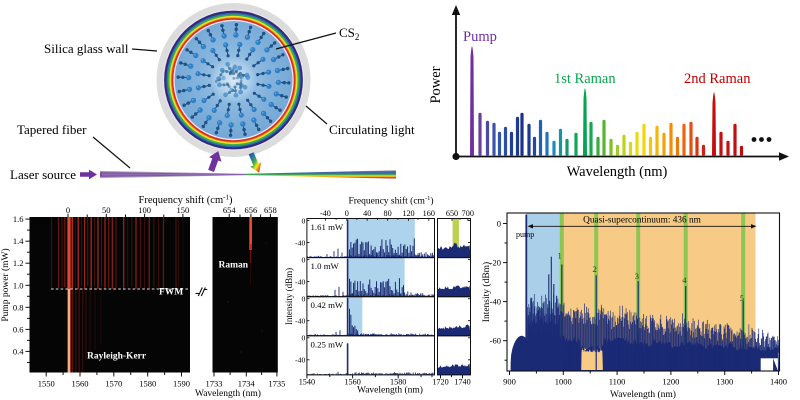  I want to click on svg-text: Pump power (mW), so click(5, 284).